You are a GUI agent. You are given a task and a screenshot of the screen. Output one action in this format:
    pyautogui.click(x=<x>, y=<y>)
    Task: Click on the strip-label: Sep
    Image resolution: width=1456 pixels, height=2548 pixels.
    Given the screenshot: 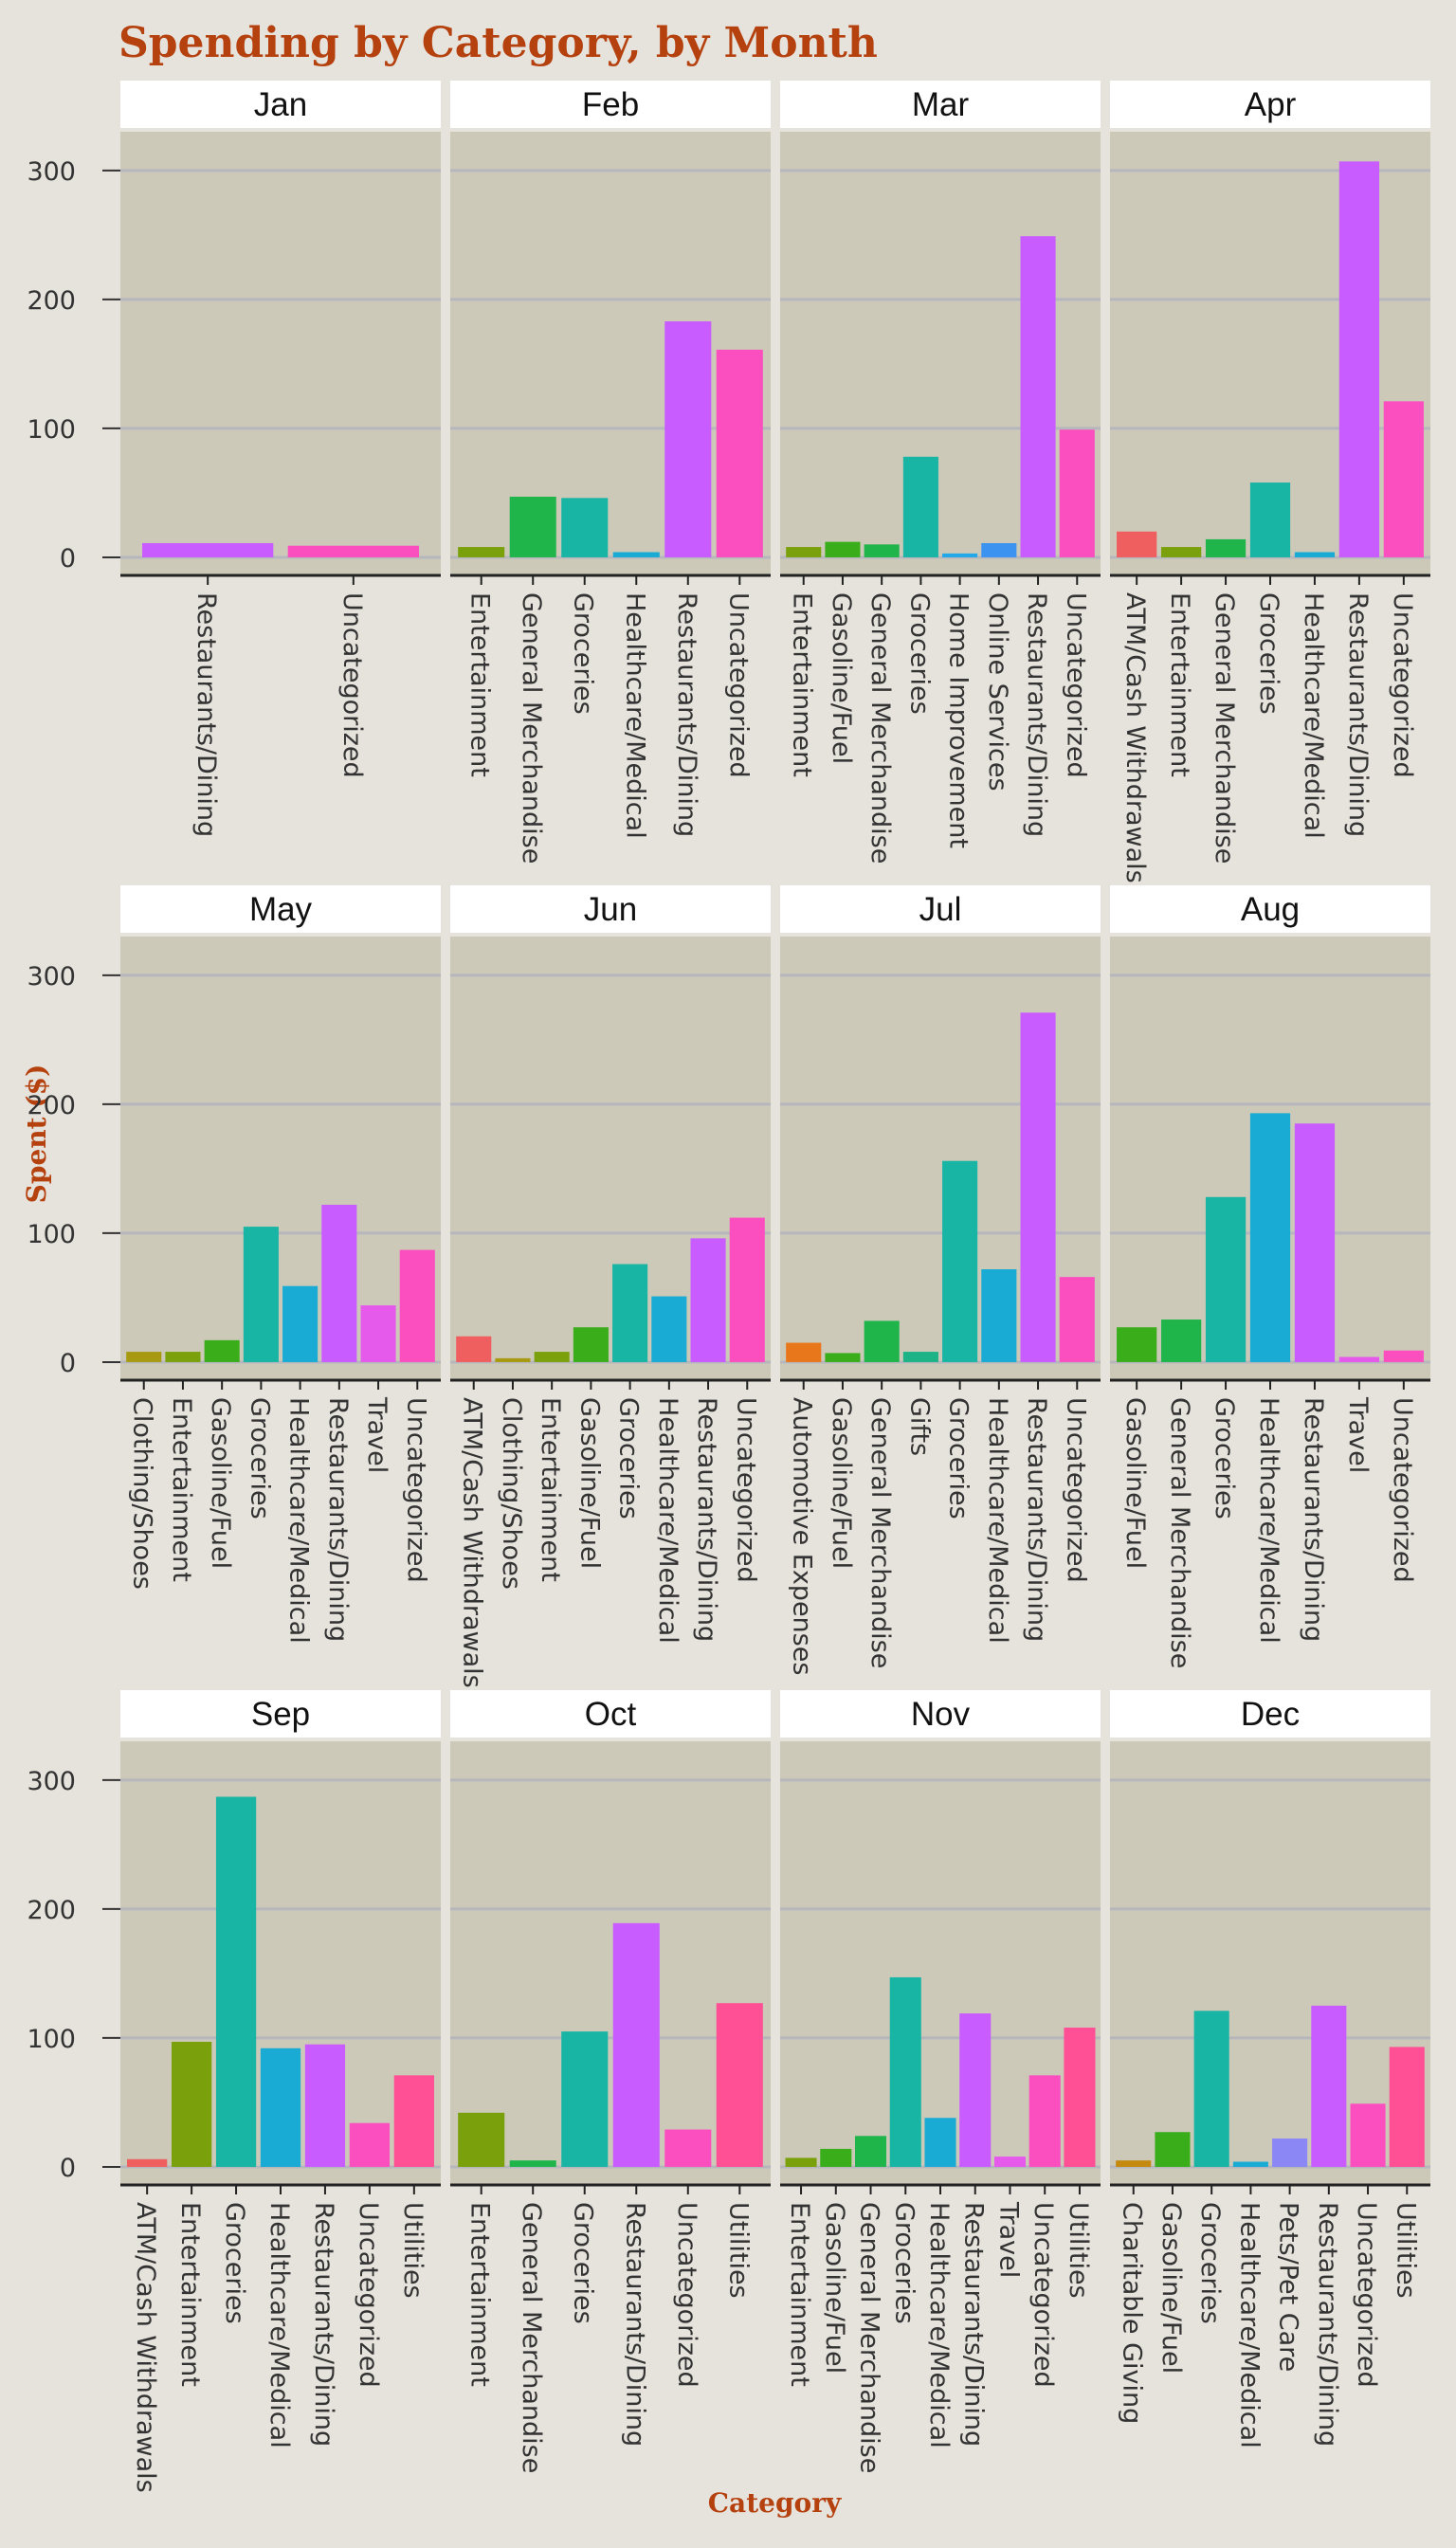 What is the action you would take?
    pyautogui.click(x=280, y=1714)
    